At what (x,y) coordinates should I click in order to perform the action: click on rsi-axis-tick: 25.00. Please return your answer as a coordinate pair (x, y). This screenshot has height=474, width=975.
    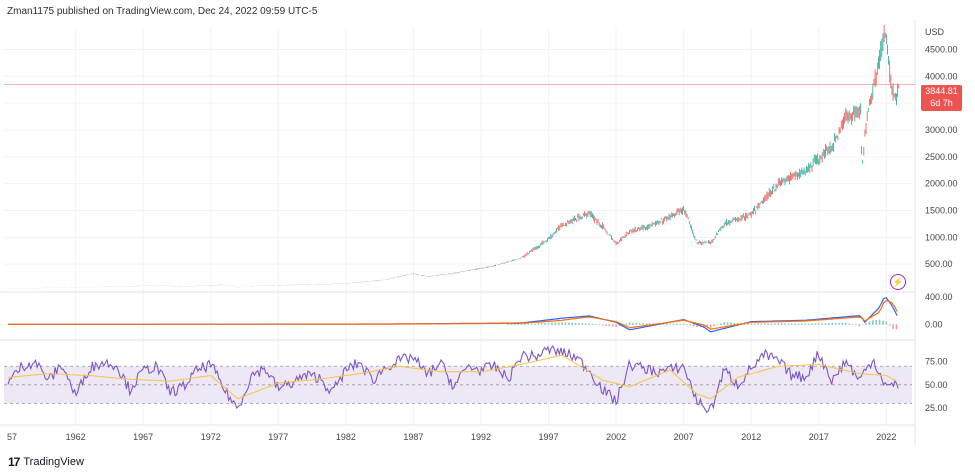
    Looking at the image, I should click on (936, 408).